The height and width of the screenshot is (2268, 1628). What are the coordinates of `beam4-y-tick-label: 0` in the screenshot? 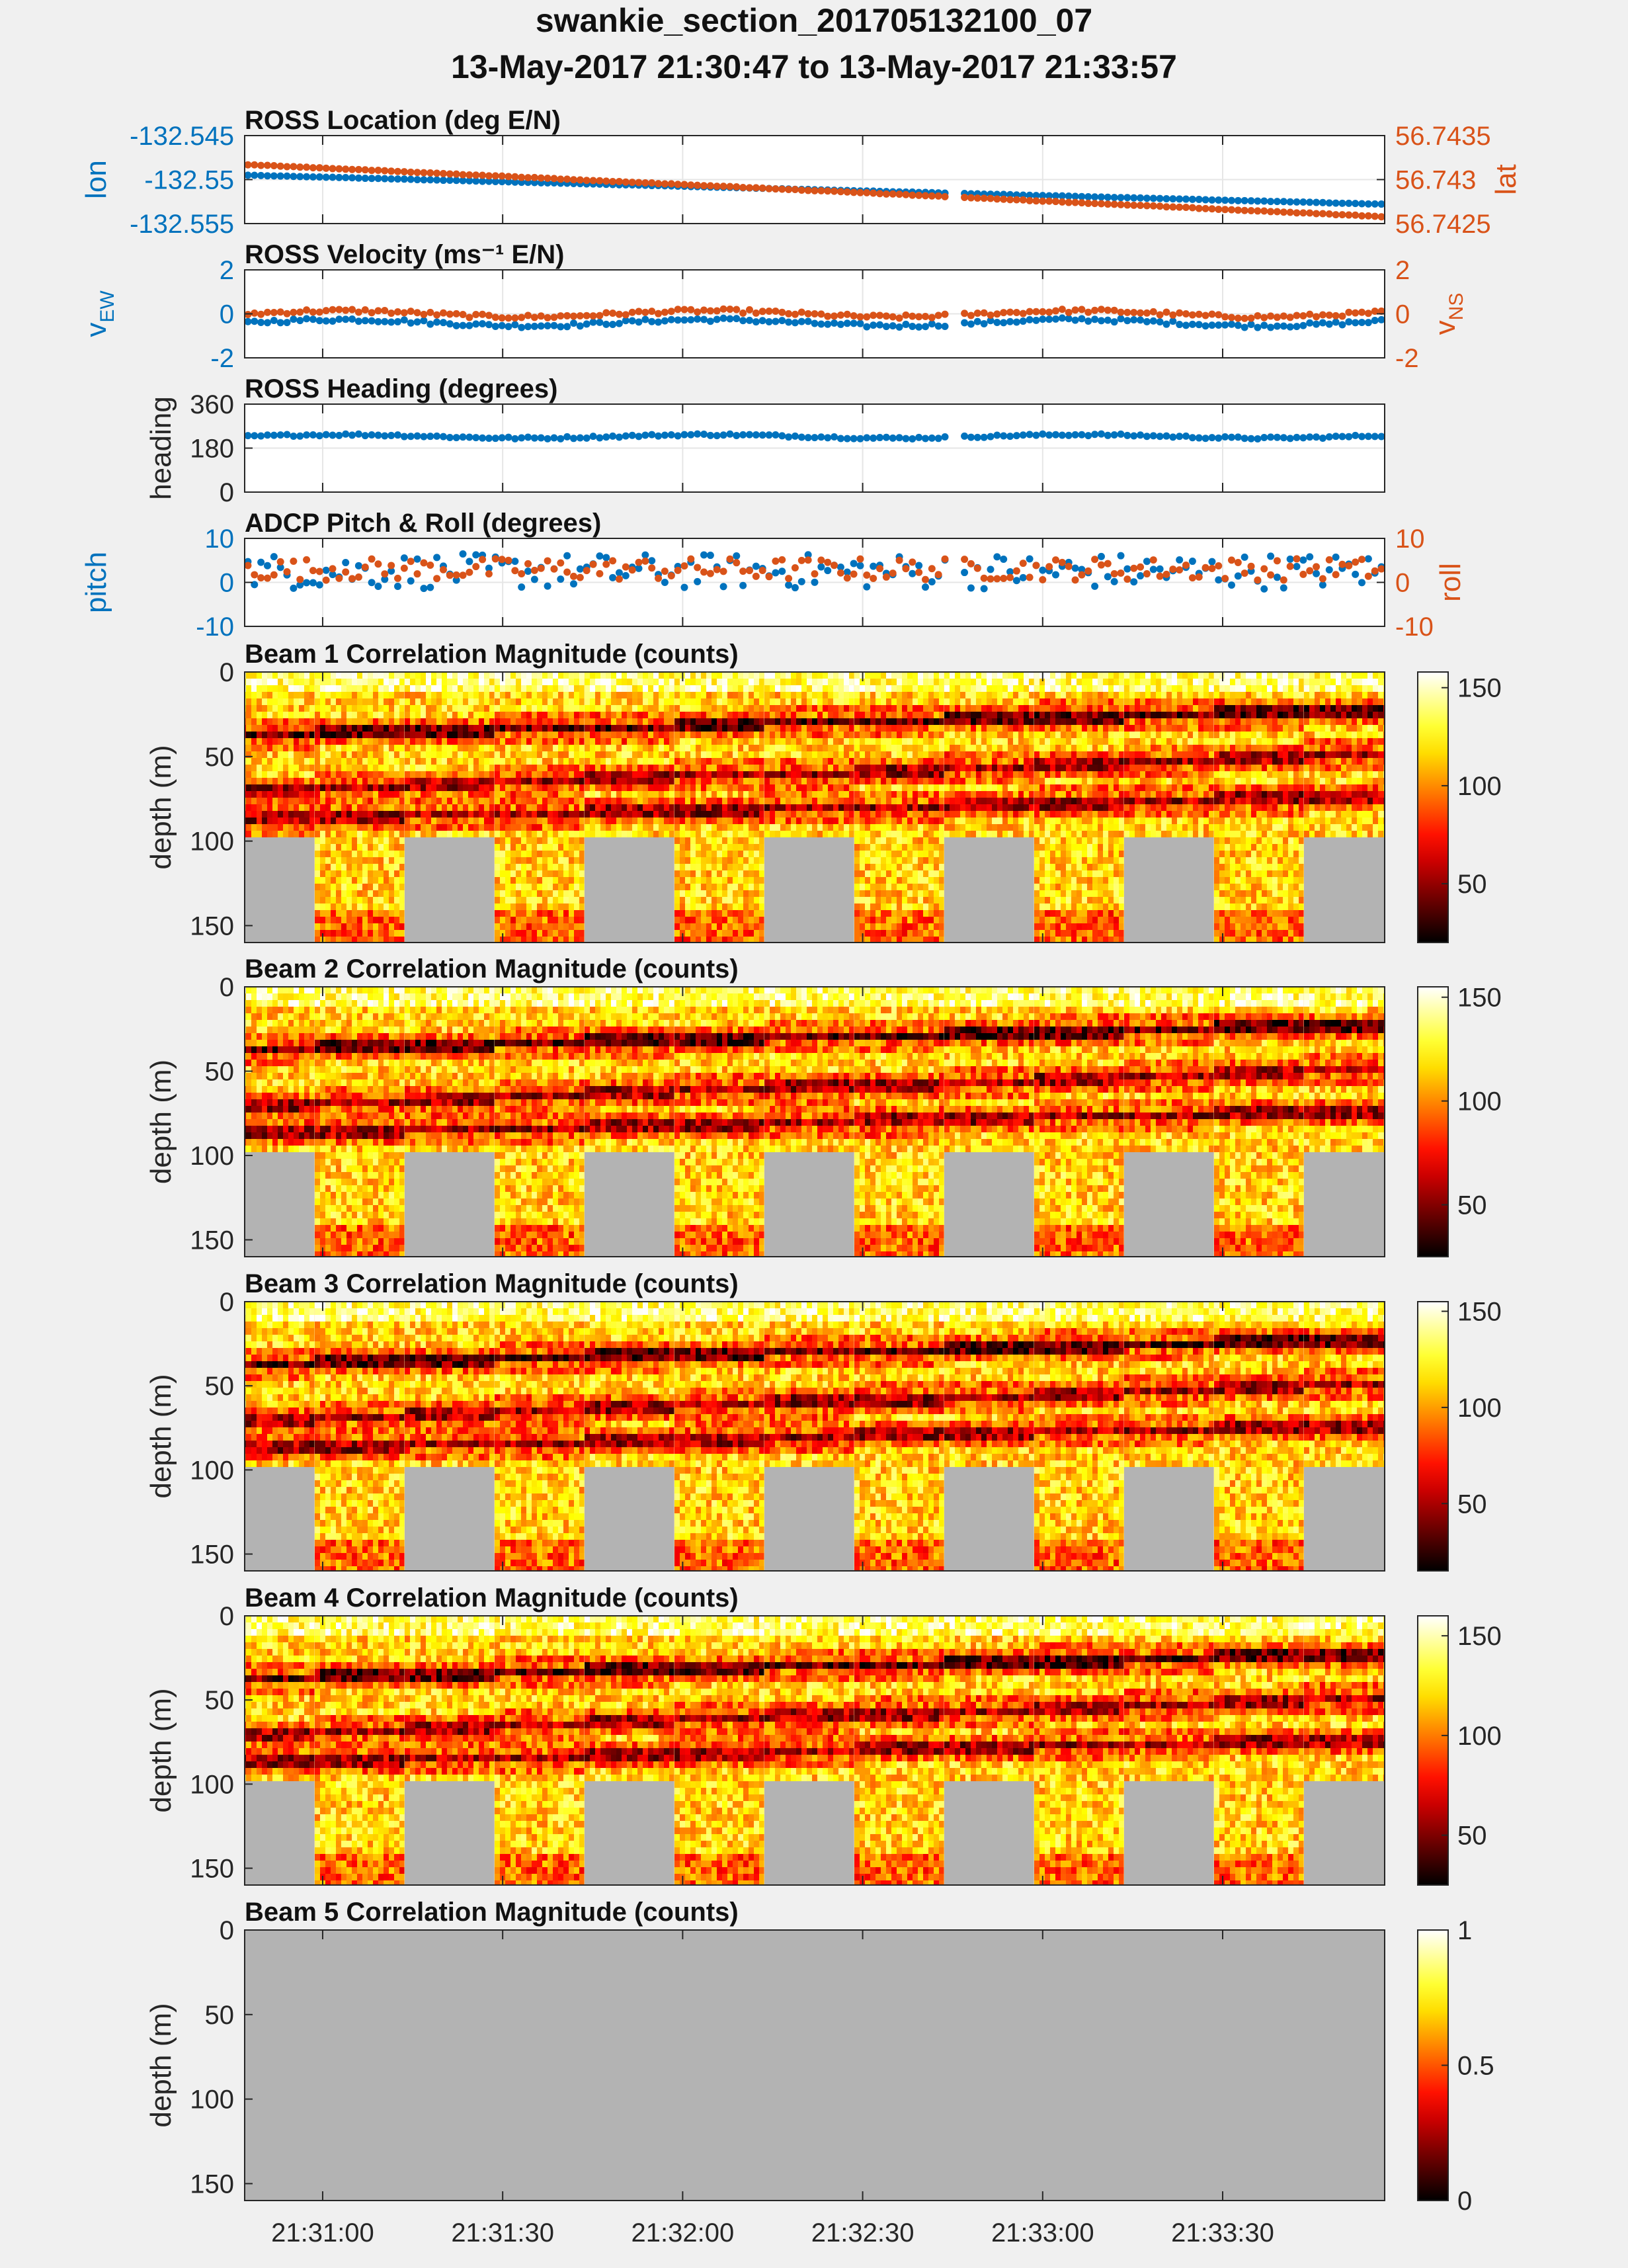 It's located at (227, 1617).